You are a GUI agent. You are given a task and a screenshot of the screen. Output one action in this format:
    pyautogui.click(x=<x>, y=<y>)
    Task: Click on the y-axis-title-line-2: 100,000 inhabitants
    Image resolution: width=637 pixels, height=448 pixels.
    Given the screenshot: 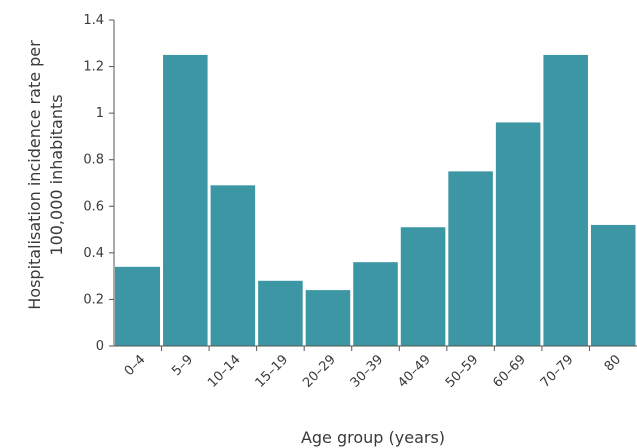 What is the action you would take?
    pyautogui.click(x=56, y=174)
    